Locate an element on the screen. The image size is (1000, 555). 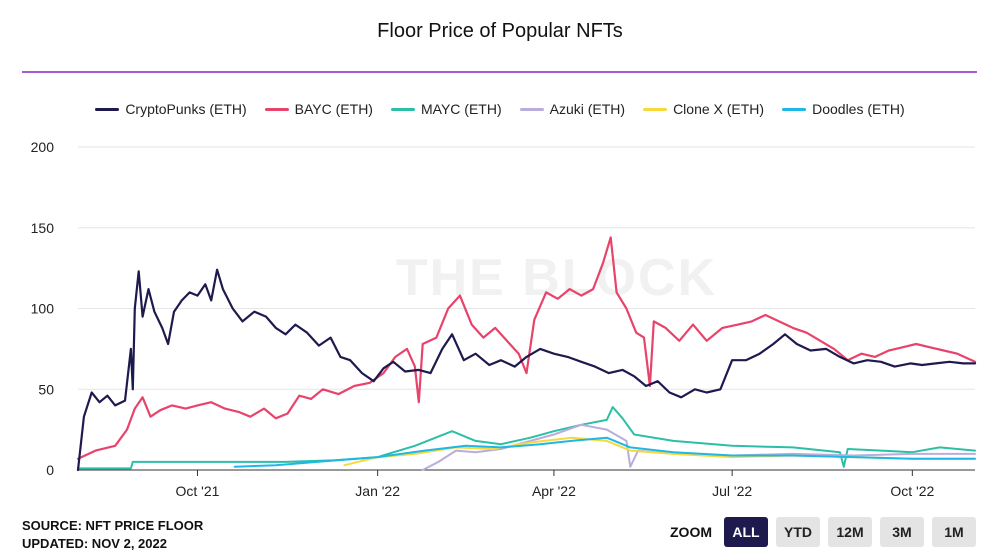
legend-label: BAYC (ETH) is located at coordinates (333, 109).